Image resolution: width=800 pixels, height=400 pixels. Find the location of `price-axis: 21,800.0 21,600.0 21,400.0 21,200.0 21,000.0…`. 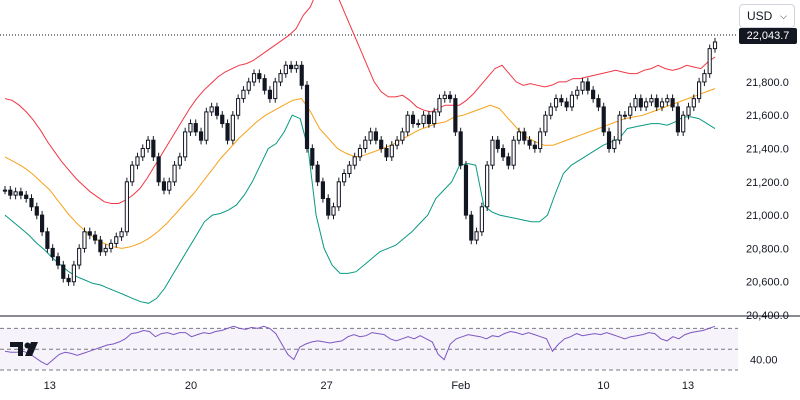

price-axis: 21,800.0 21,600.0 21,400.0 21,200.0 21,000.0… is located at coordinates (767, 199).